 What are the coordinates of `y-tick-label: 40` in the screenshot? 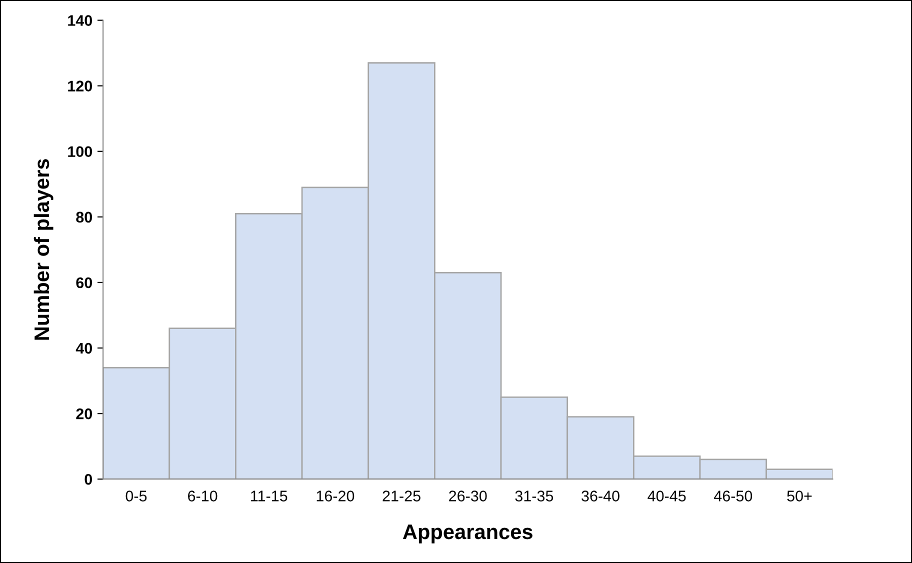 It's located at (84, 348).